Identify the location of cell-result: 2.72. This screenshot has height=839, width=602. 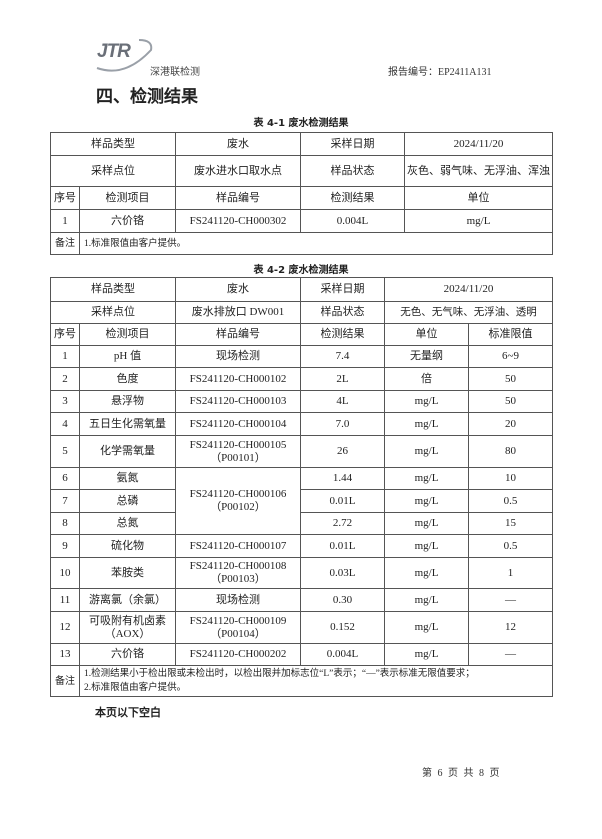
(342, 523).